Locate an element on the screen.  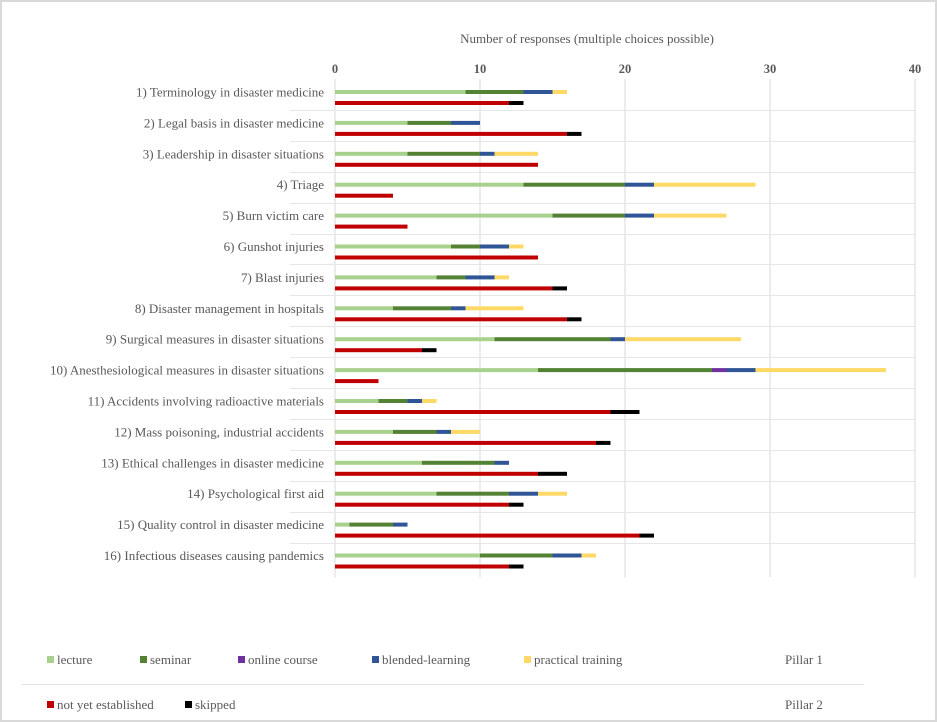
x-tick-label: 40 is located at coordinates (915, 69).